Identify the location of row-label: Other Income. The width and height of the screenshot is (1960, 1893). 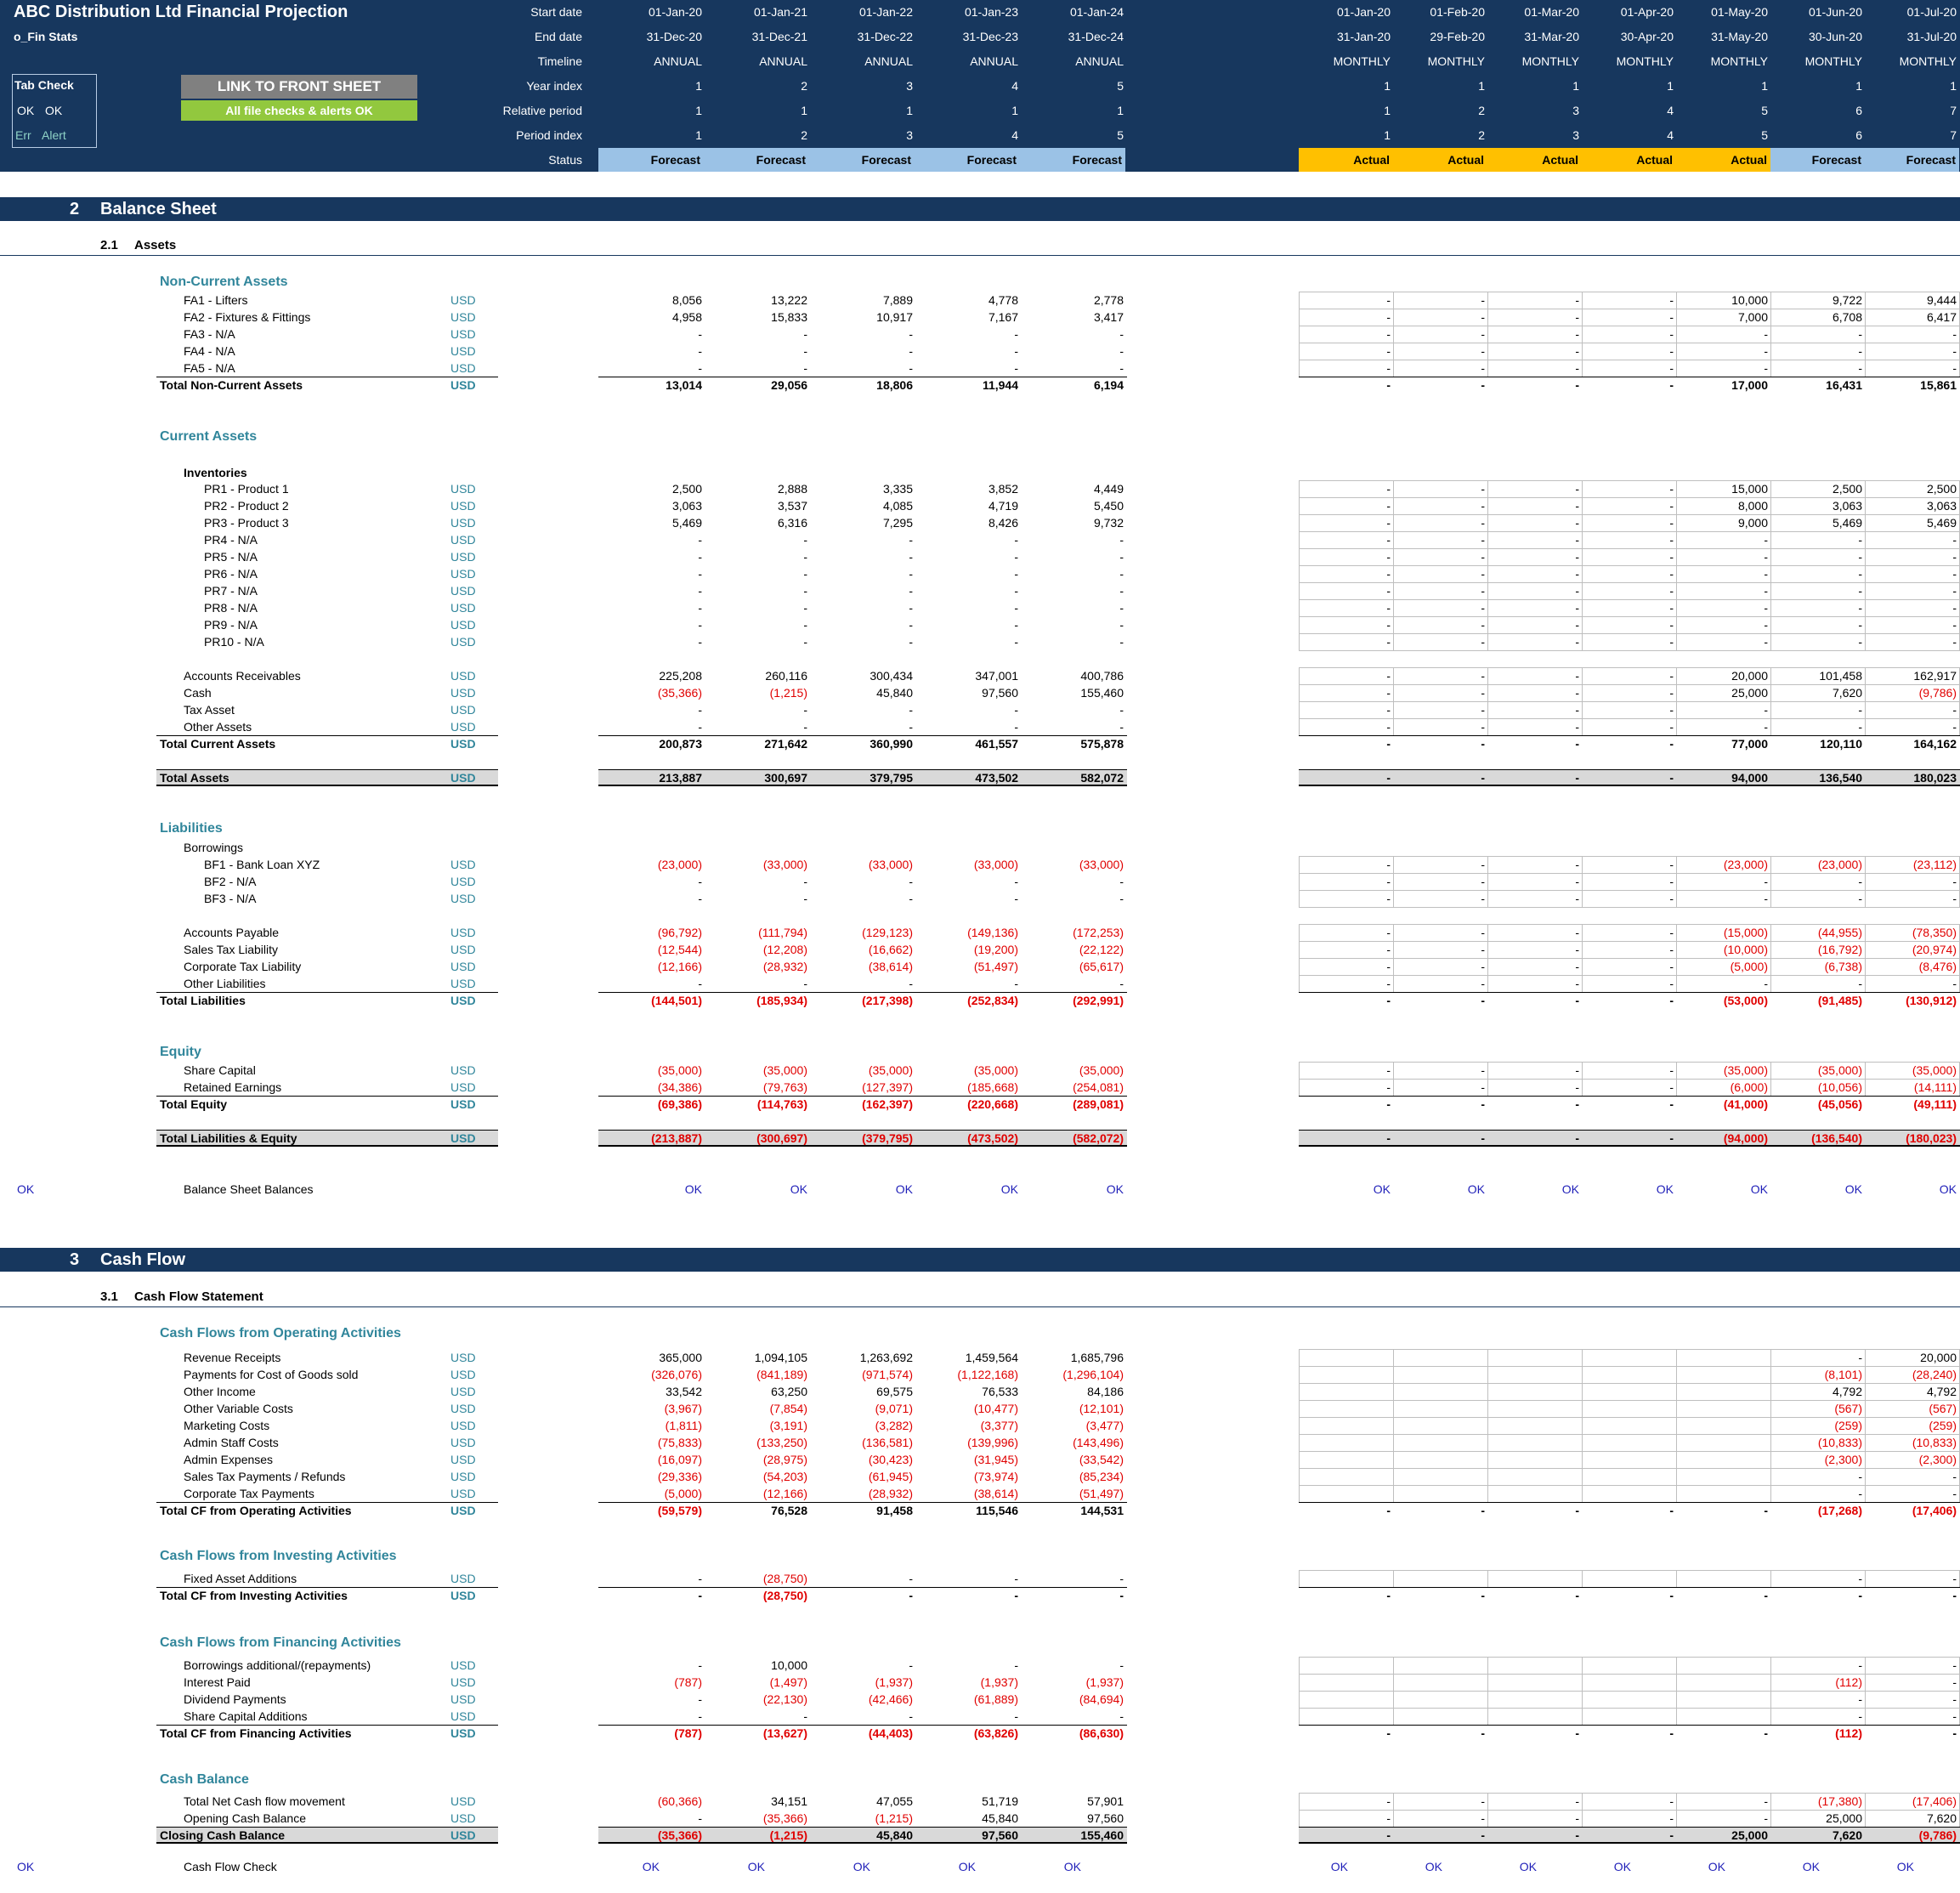
(220, 1391).